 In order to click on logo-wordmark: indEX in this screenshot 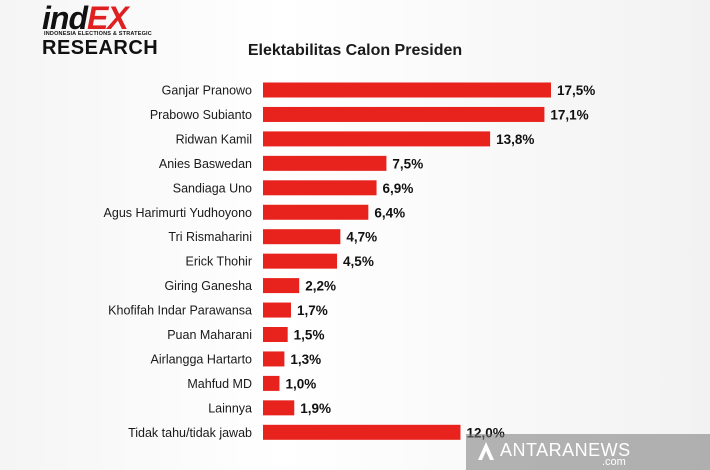, I will do `click(85, 18)`.